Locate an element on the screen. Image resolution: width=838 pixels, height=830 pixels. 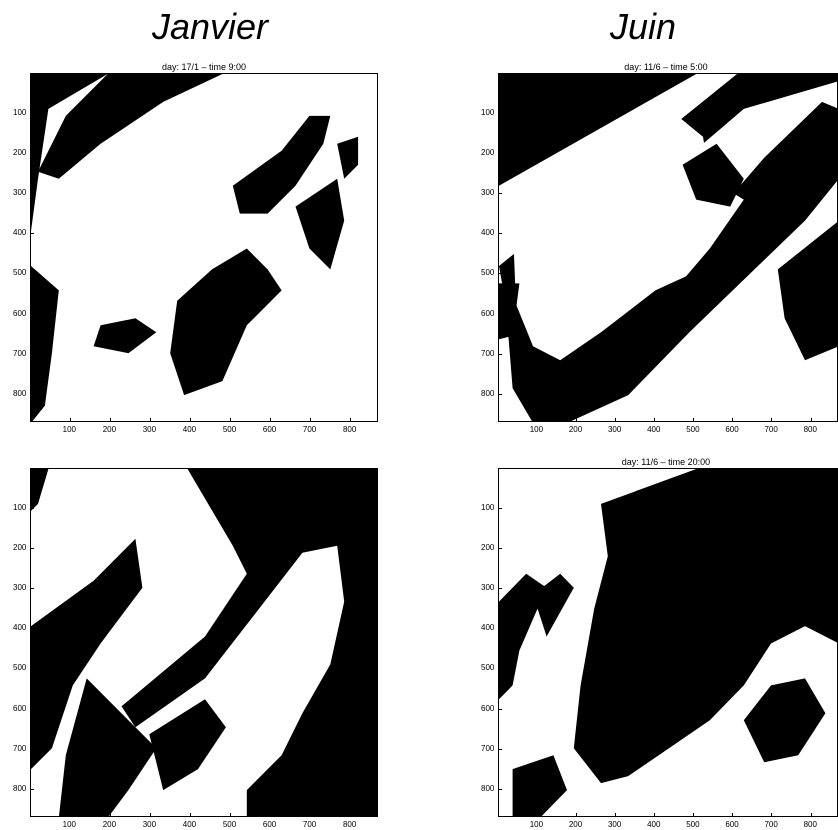
x-tick-label: 700 is located at coordinates (309, 429).